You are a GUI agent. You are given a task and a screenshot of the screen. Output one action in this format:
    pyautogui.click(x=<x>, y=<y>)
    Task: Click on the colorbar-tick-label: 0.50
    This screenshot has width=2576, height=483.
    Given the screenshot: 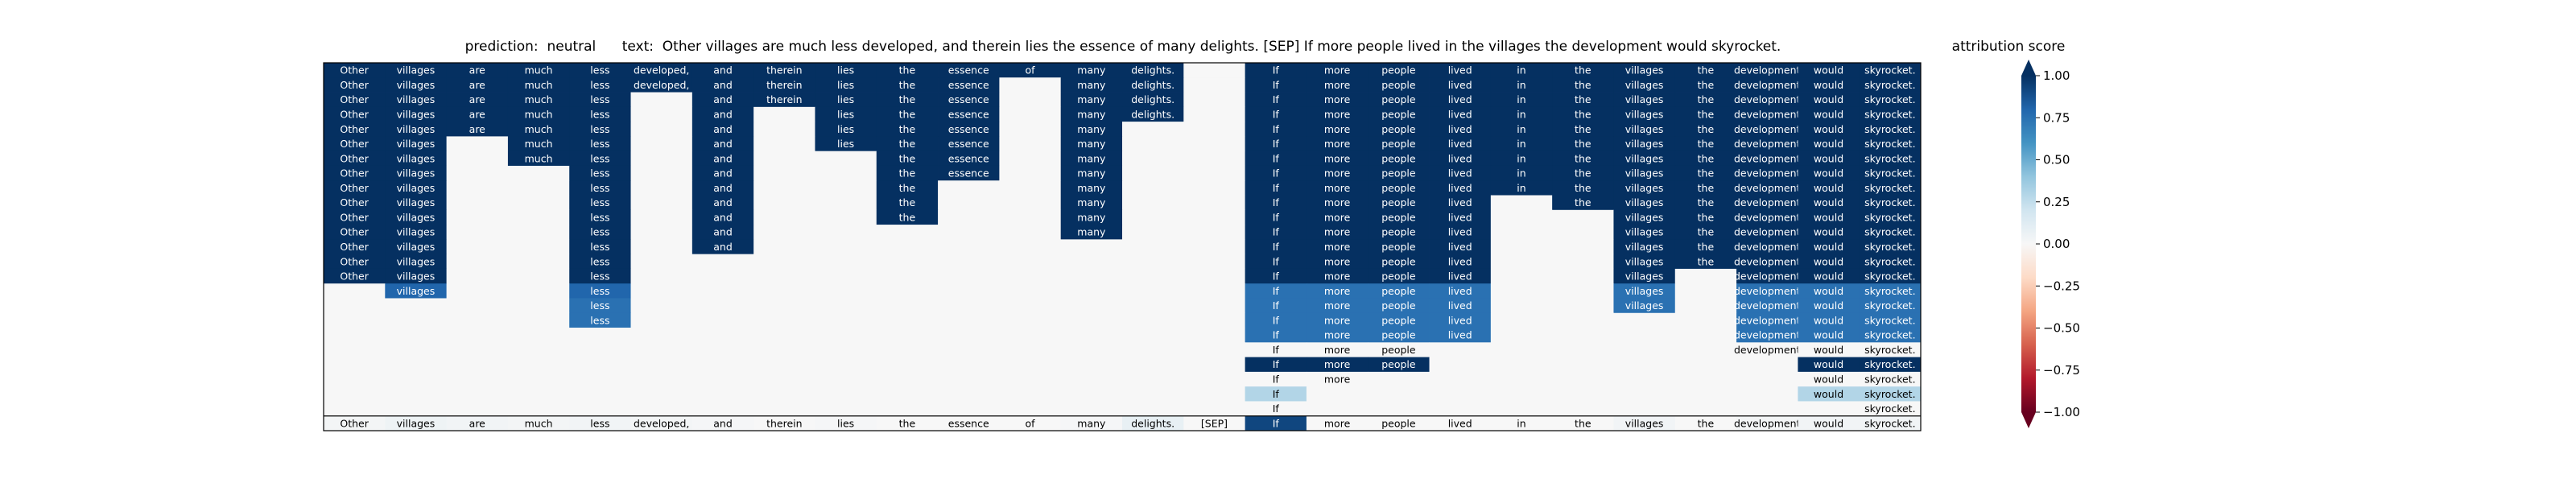 What is the action you would take?
    pyautogui.click(x=2056, y=160)
    